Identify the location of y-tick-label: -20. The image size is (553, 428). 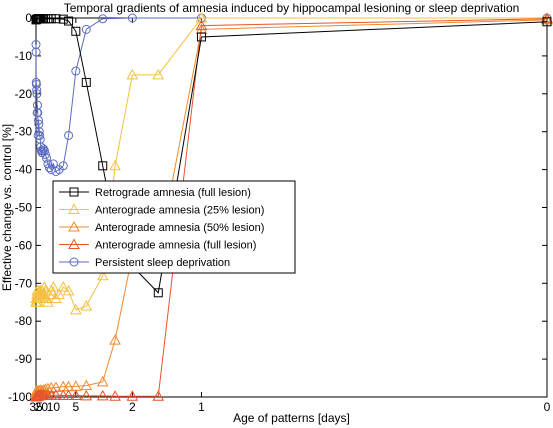
(24, 94).